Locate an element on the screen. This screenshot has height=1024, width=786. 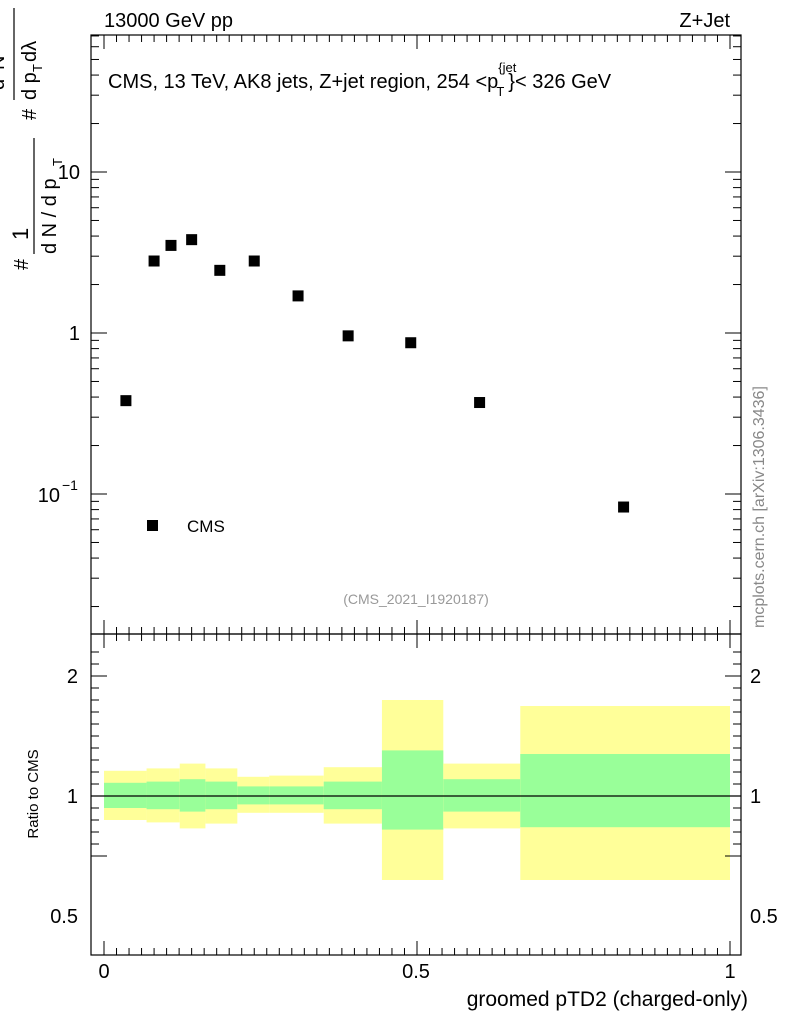
ratio-ytick-left-0p5: 0.5 is located at coordinates (64, 917).